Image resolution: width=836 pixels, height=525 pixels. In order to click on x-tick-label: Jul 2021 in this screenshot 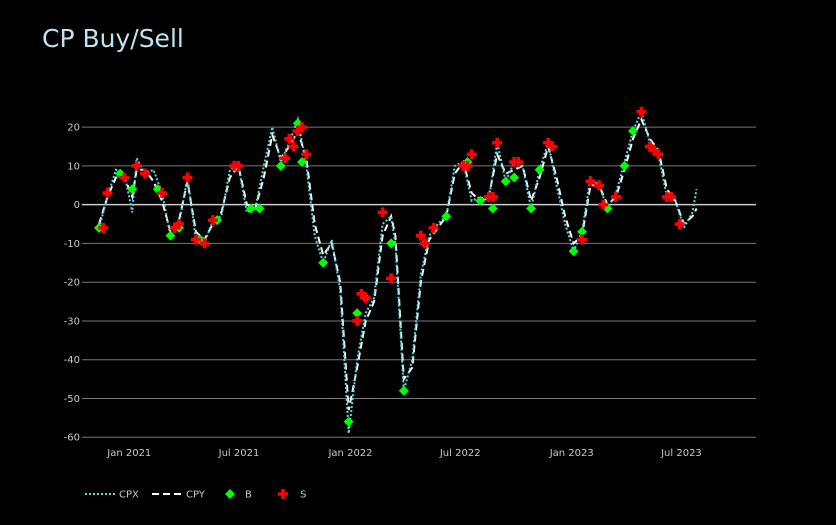, I will do `click(239, 453)`.